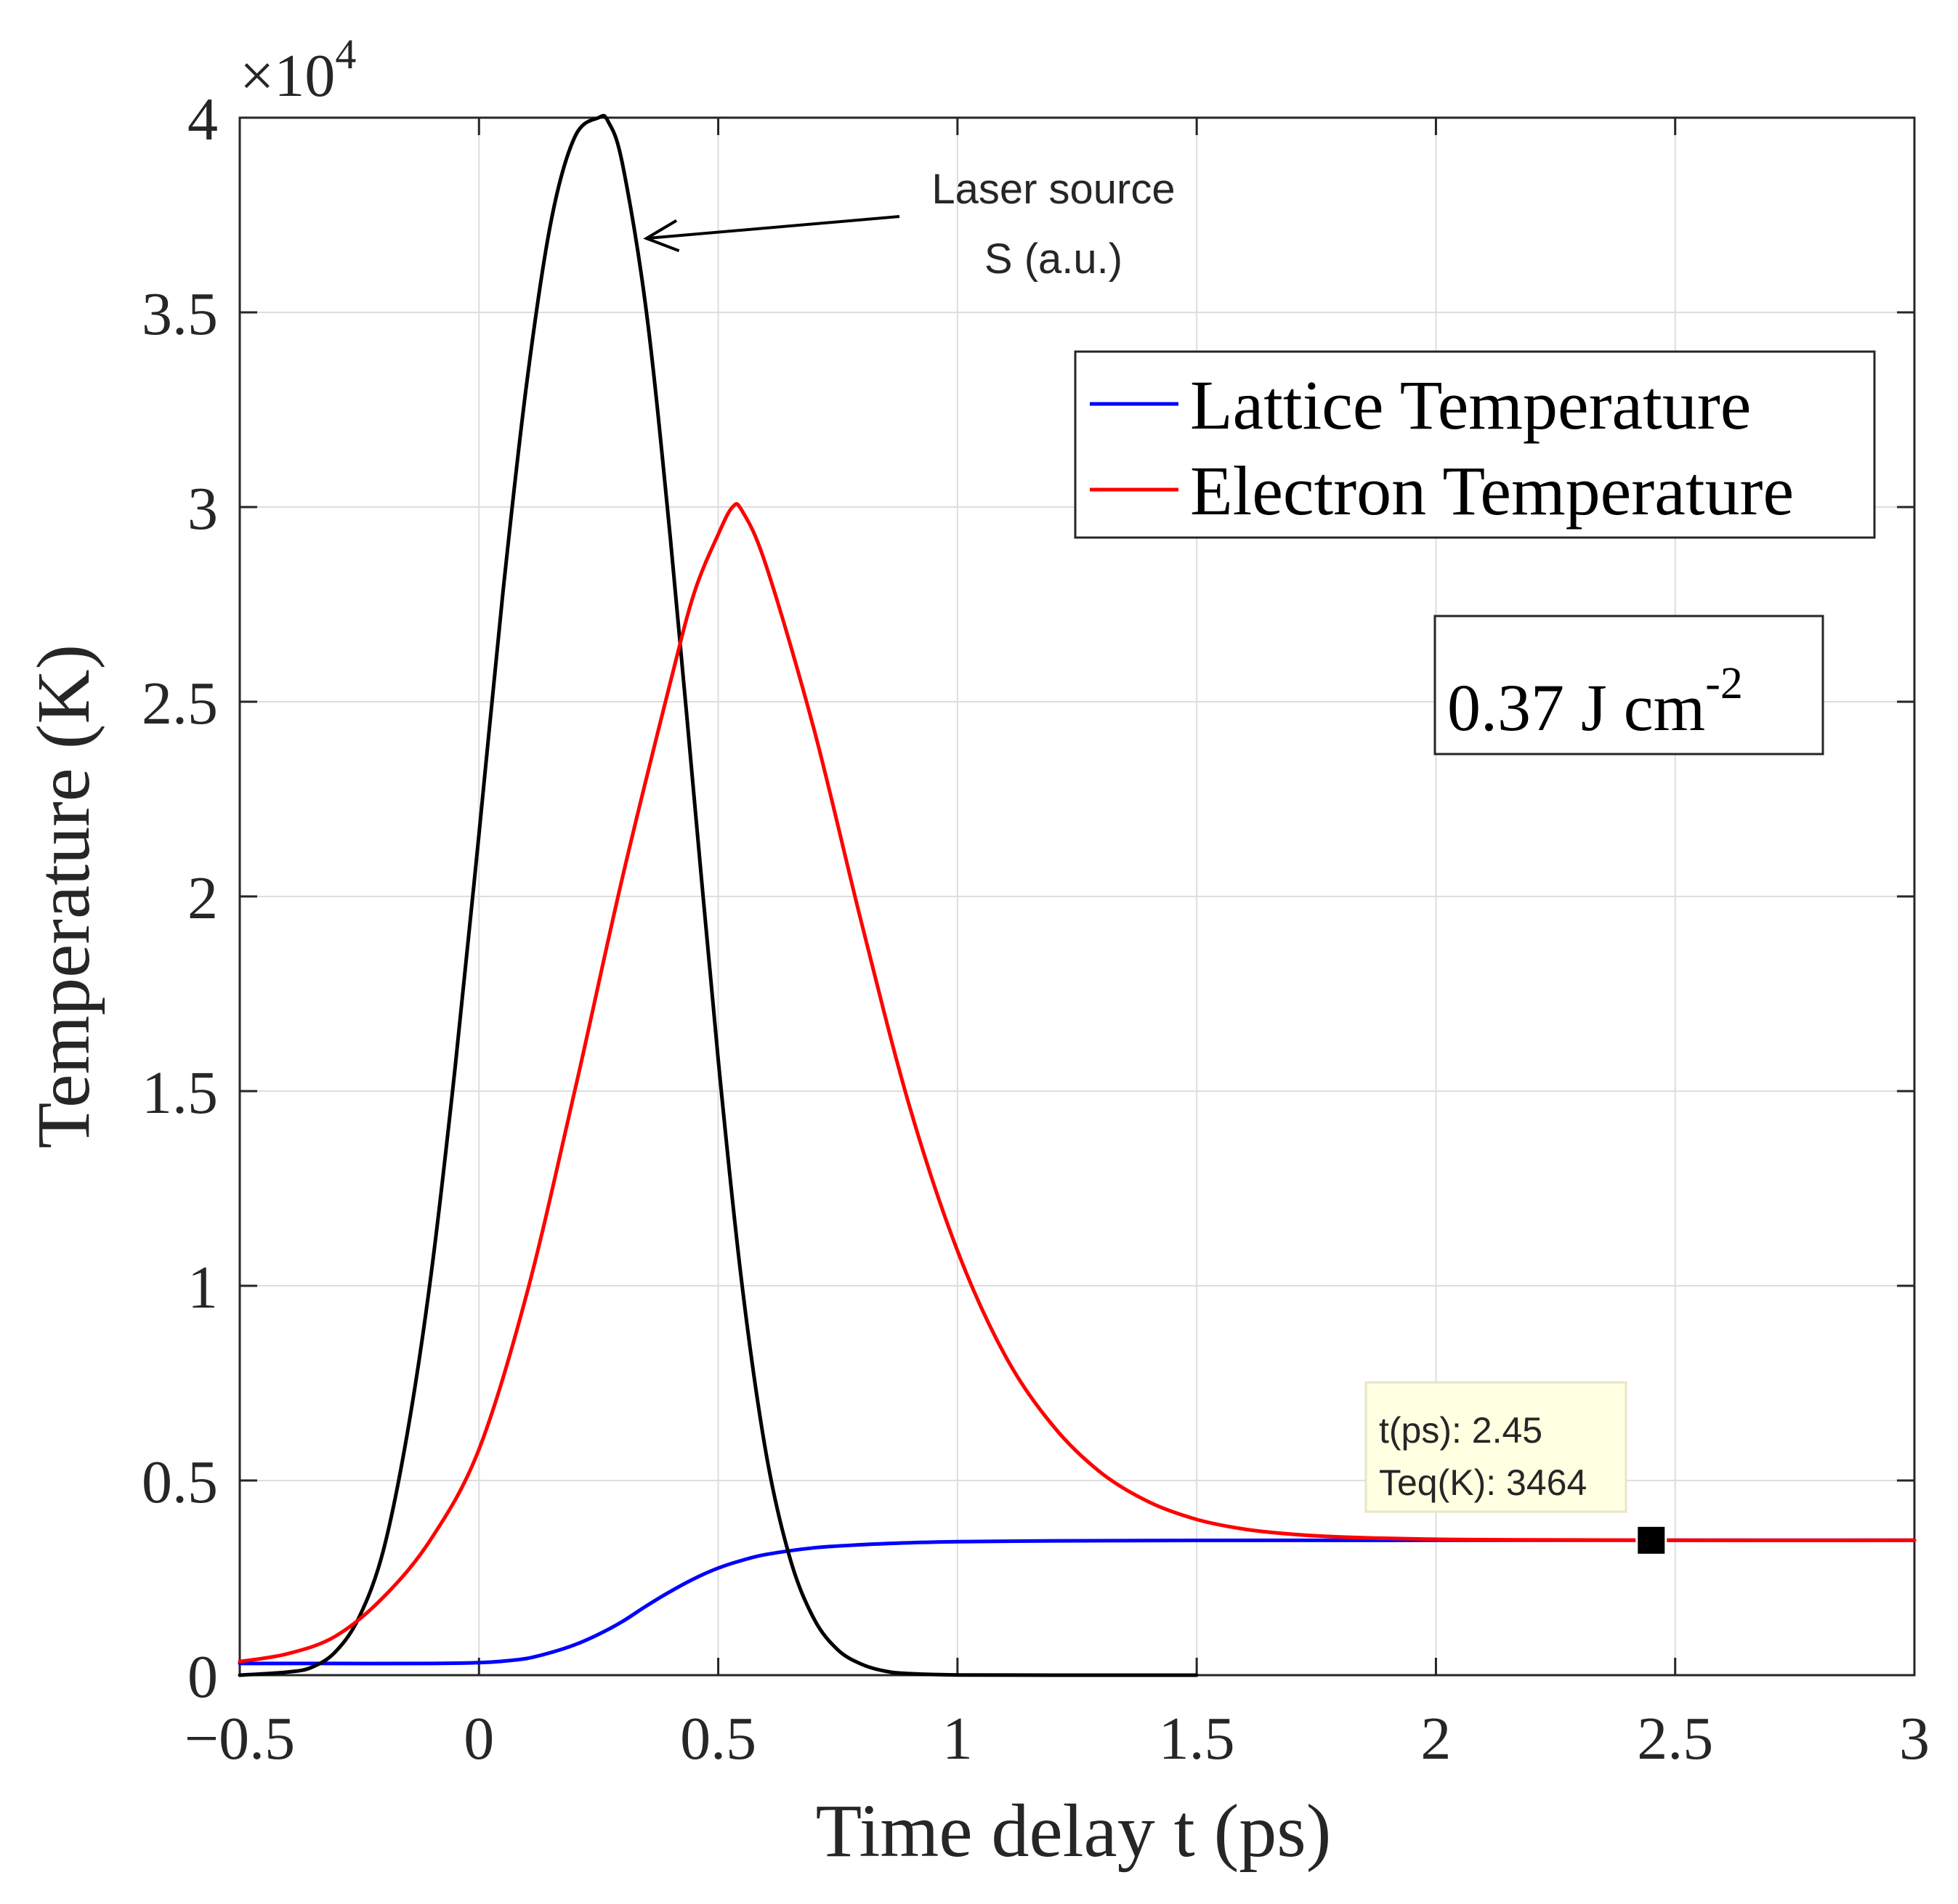 The image size is (1958, 1904). I want to click on legend-box, so click(1475, 444).